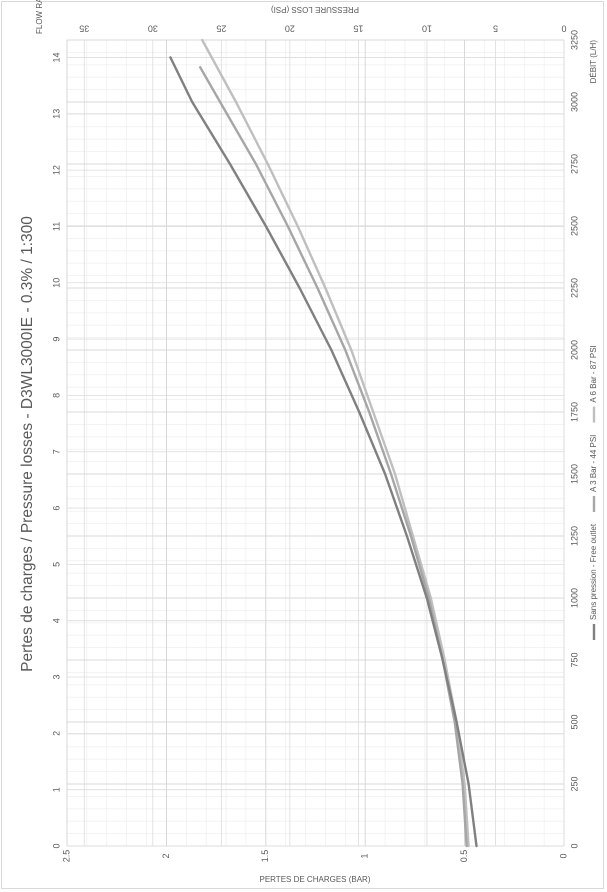 This screenshot has height=892, width=607. Describe the element at coordinates (315, 9) in the screenshot. I see `y-secondary-axis-title: PRESSURE LOSS (PSI)` at that location.